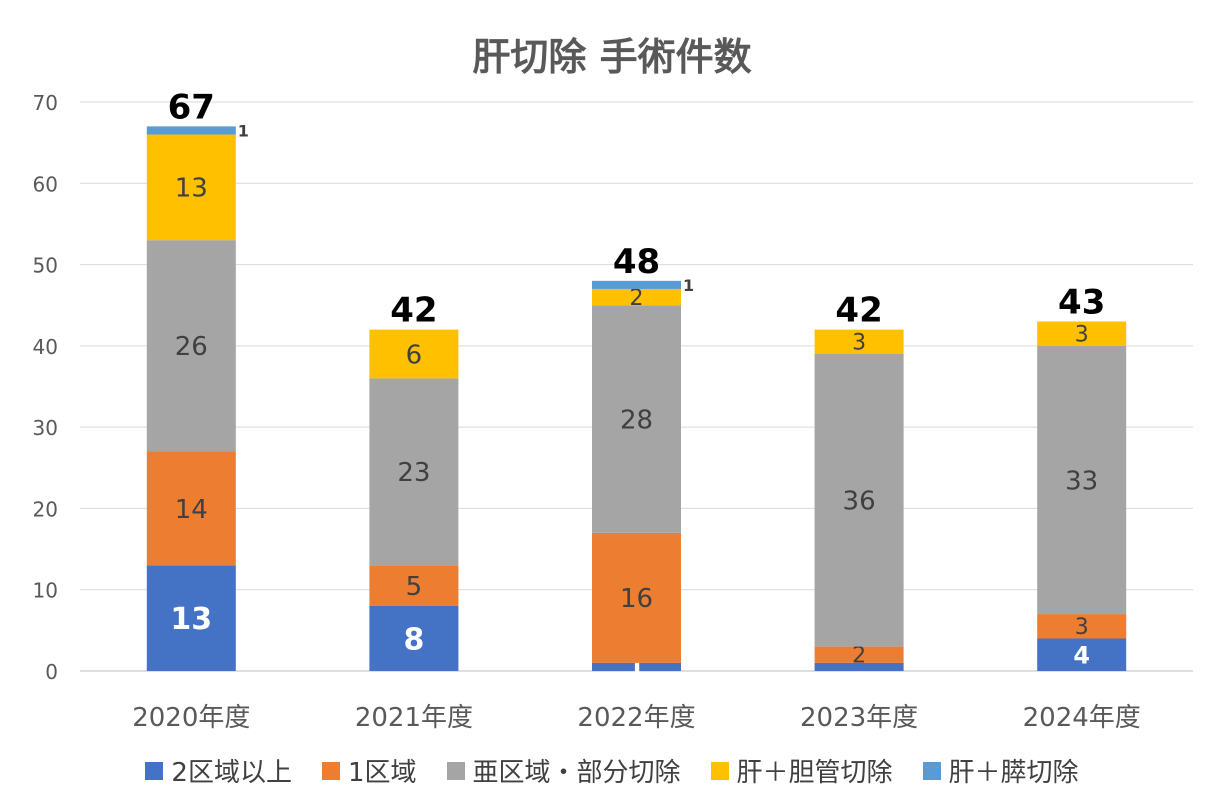  I want to click on data-label: 4, so click(1081, 655).